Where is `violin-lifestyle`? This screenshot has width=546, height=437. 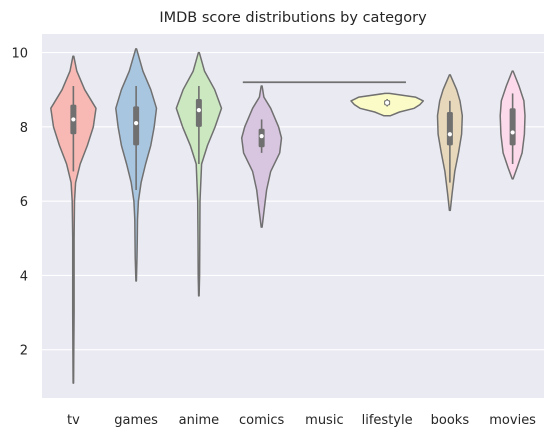
violin-lifestyle is located at coordinates (387, 104).